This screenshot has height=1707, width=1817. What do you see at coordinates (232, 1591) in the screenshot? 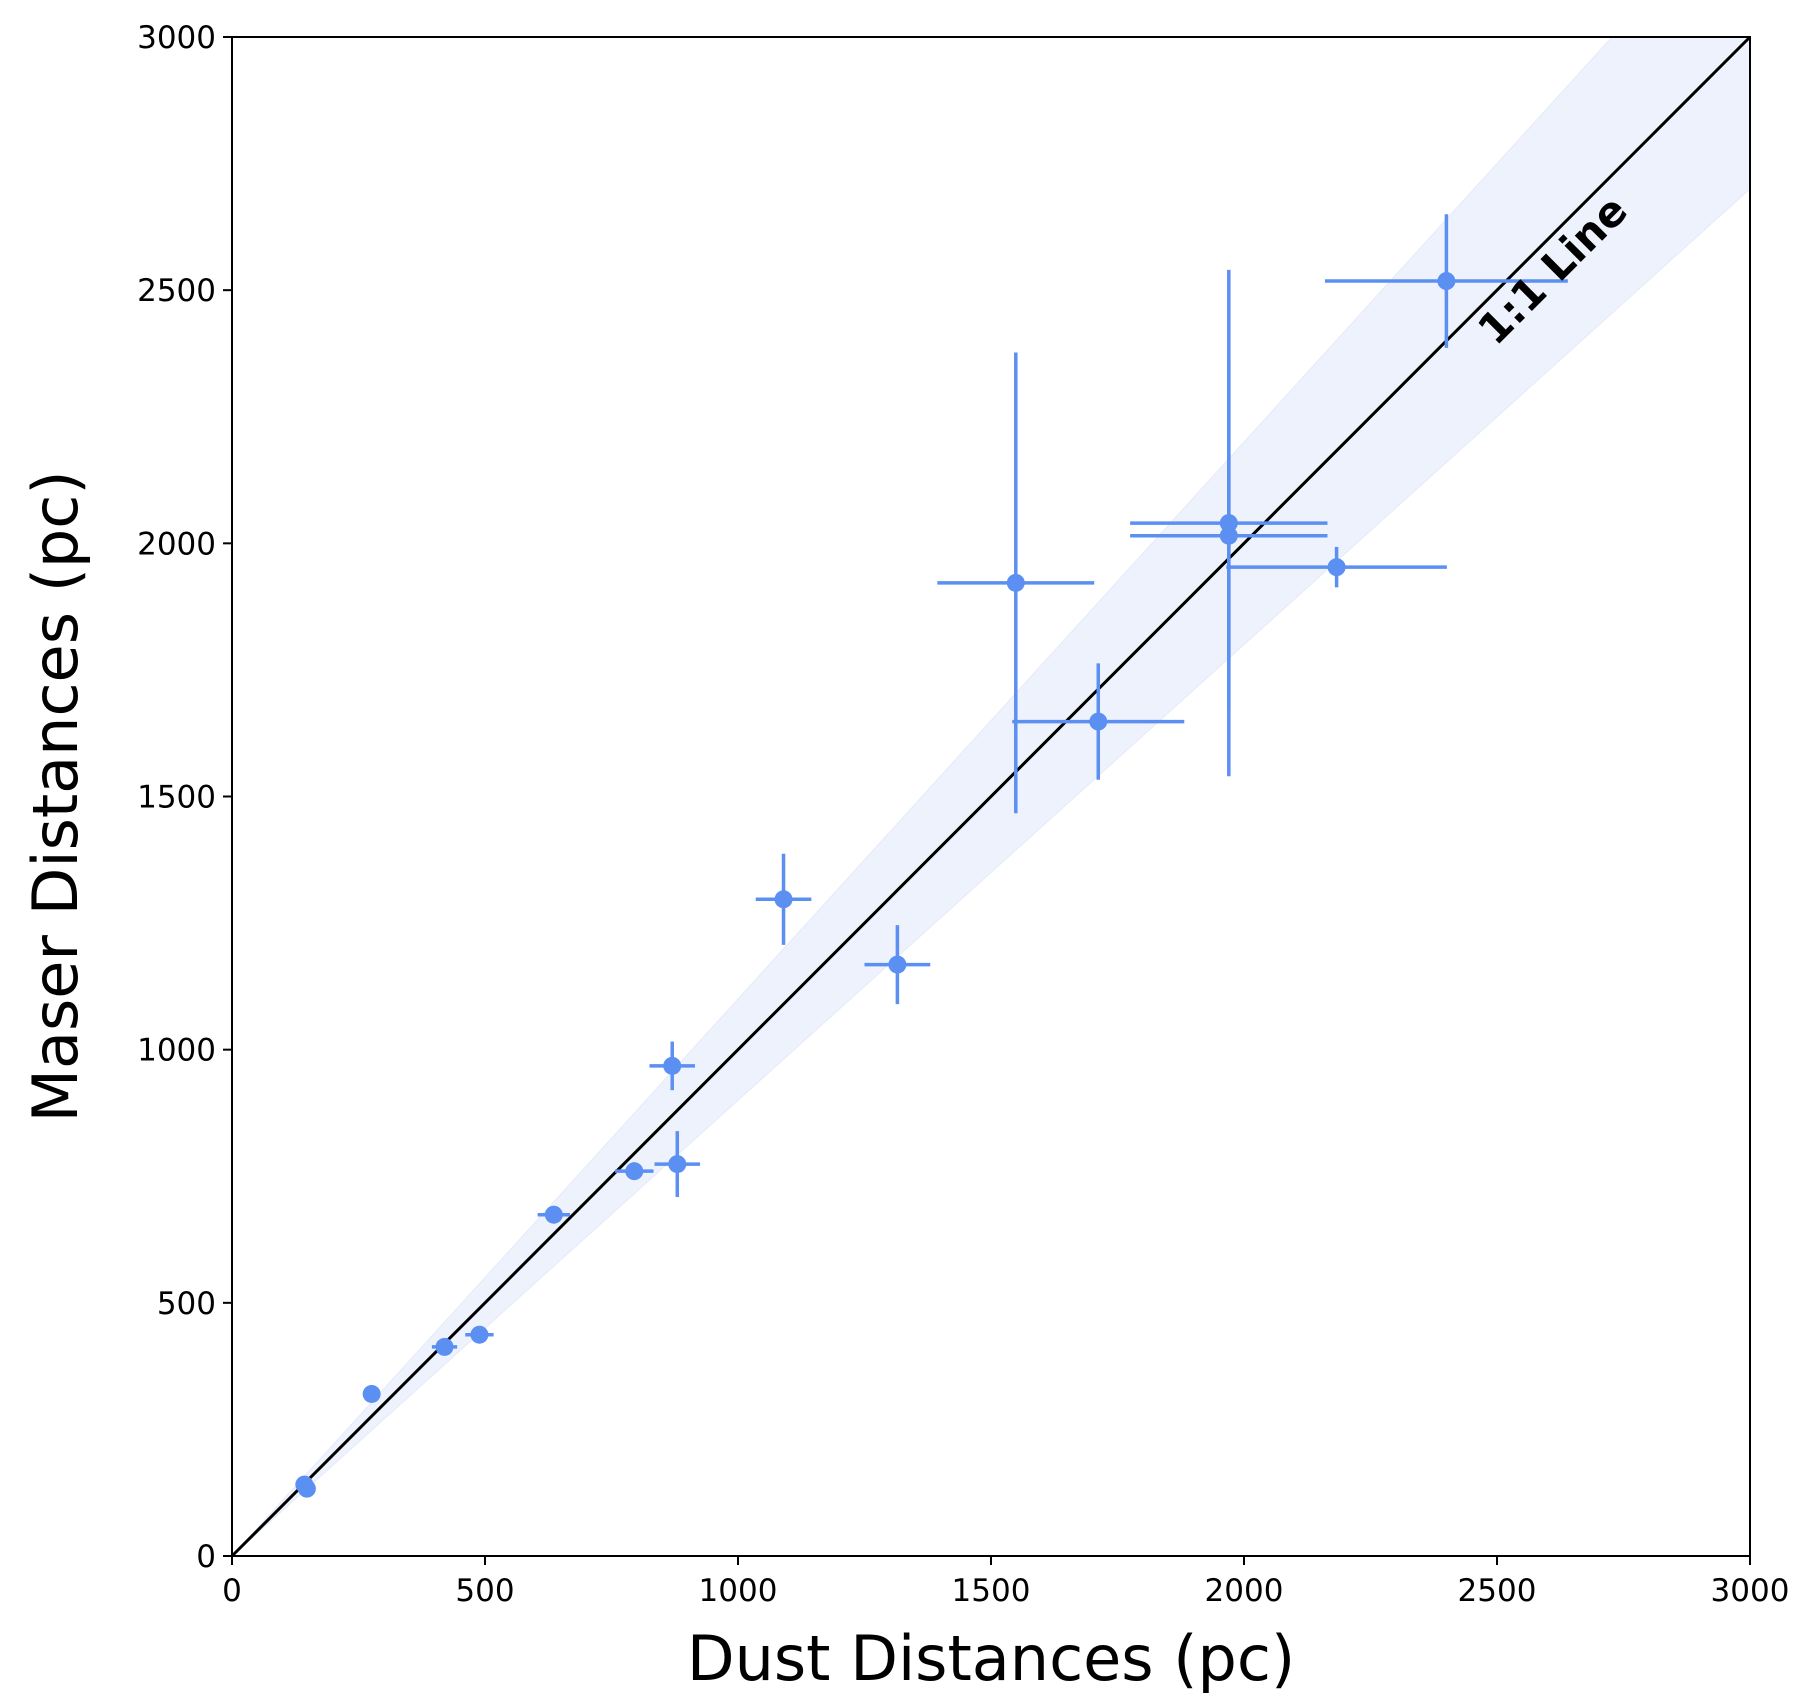
I see `x-tick-label: 0` at bounding box center [232, 1591].